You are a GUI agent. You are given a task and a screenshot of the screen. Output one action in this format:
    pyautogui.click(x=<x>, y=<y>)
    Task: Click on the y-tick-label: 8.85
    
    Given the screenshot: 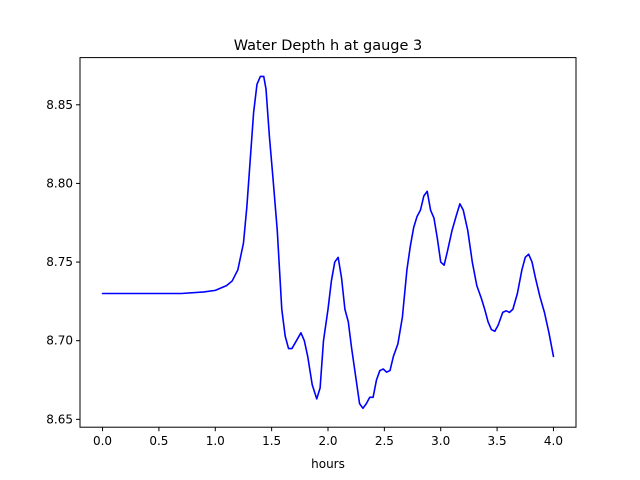 What is the action you would take?
    pyautogui.click(x=59, y=105)
    